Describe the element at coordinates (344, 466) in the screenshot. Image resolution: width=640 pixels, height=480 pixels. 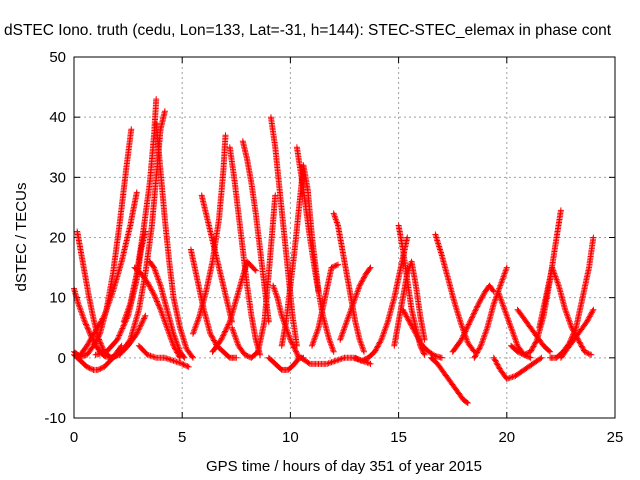
I see `x-axis-label: GPS time / hours of day 351 of year 2015` at that location.